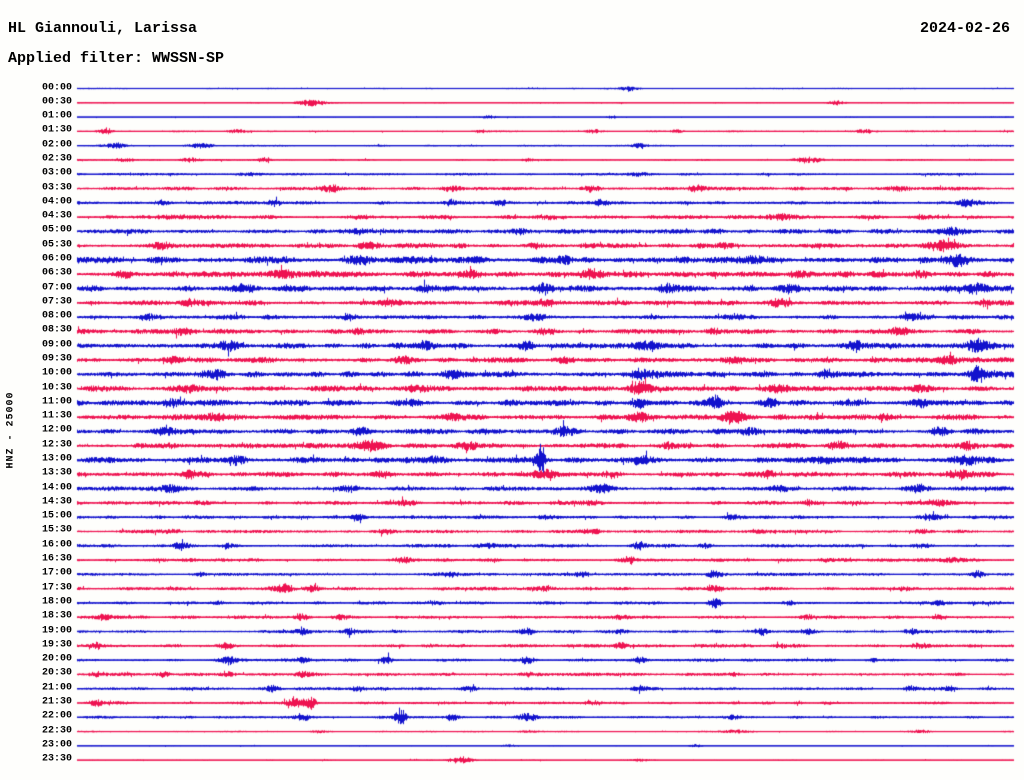 Image resolution: width=1024 pixels, height=780 pixels. I want to click on time-label: 14:00, so click(56, 488).